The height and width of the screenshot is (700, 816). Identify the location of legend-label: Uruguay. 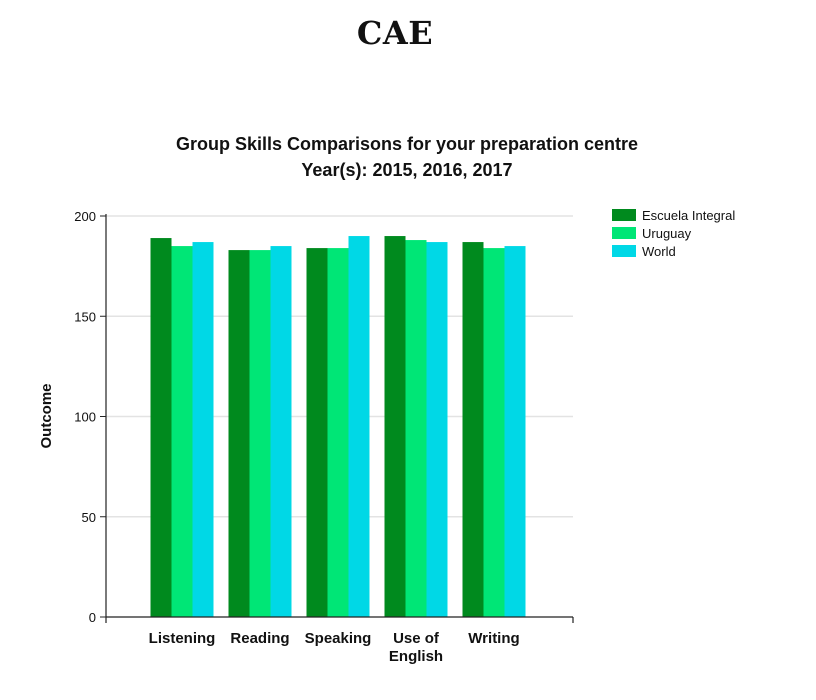
(667, 233).